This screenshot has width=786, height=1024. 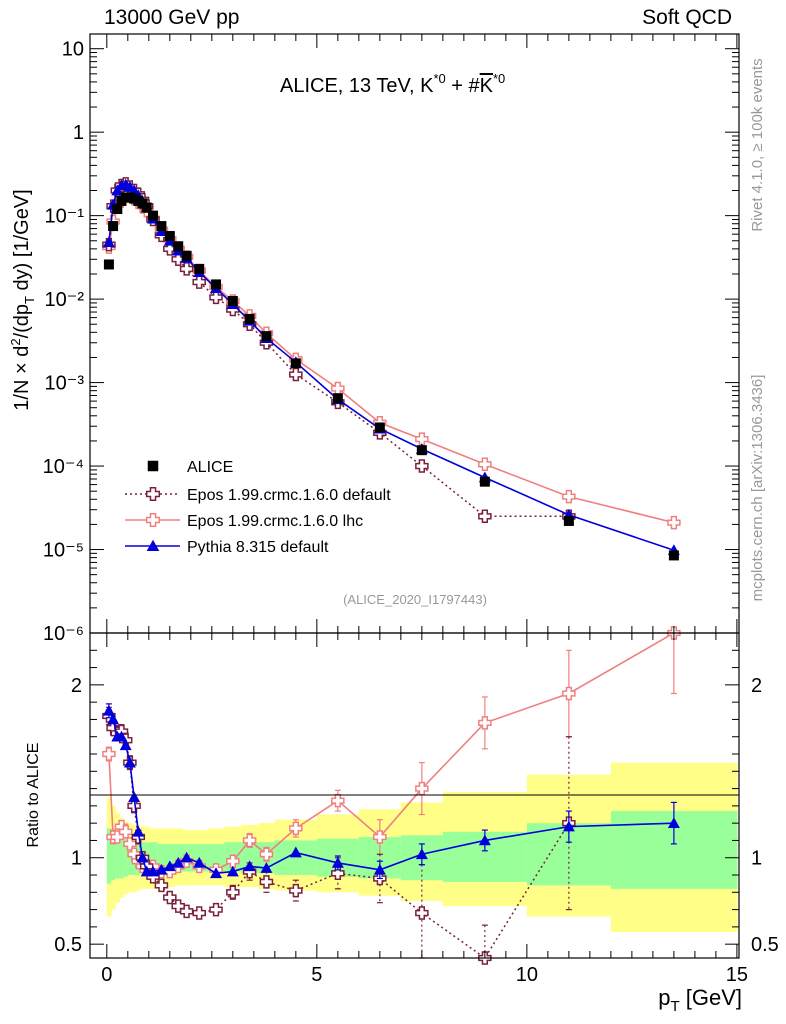 I want to click on legend-entry: Pythia 8.315 default, so click(x=227, y=547).